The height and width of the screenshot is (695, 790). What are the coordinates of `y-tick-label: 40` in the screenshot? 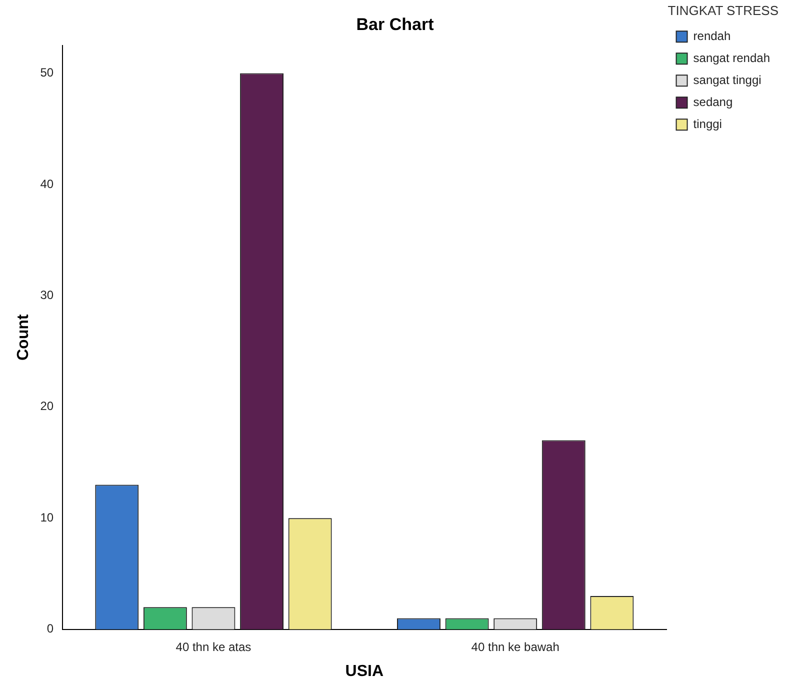 It's located at (47, 183).